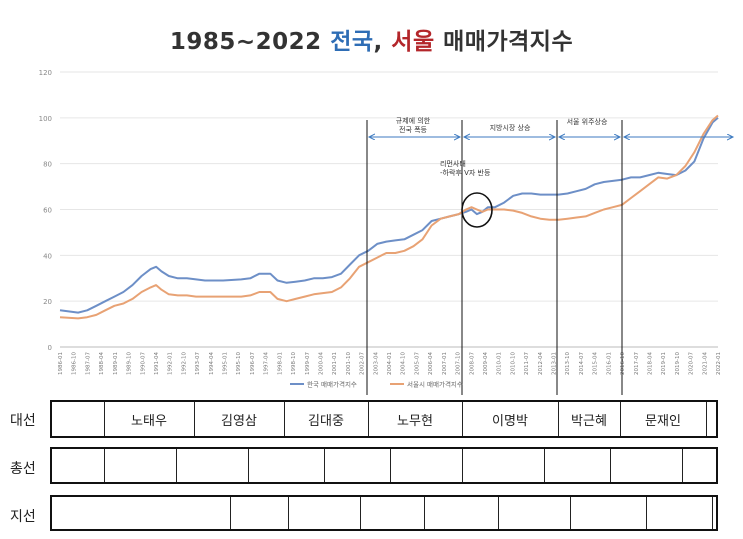 This screenshot has width=743, height=539. What do you see at coordinates (413, 42) in the screenshot?
I see `title-seoul: 서울` at bounding box center [413, 42].